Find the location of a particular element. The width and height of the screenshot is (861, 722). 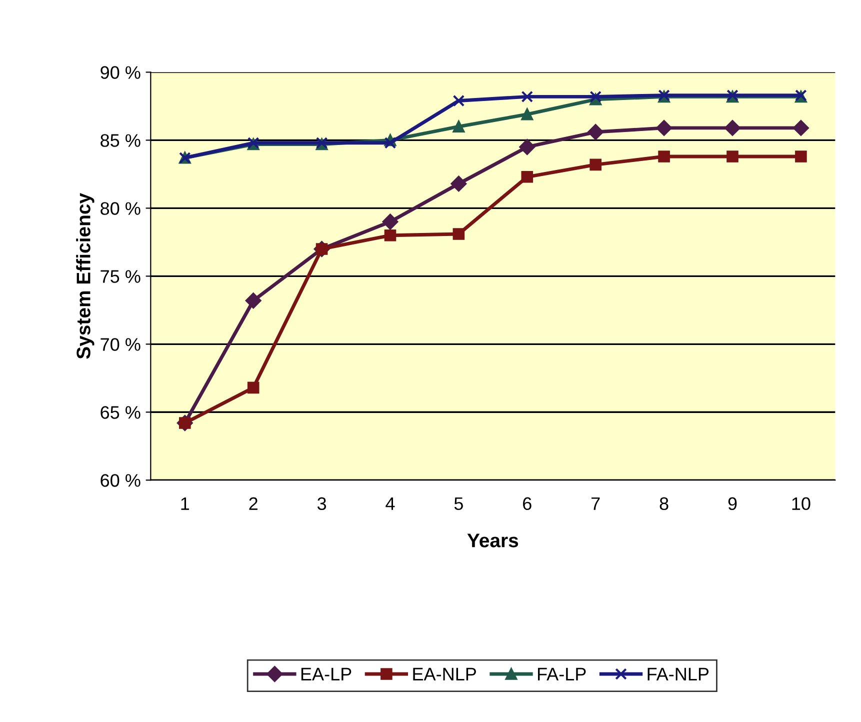

y-axis-title: System Efficiency is located at coordinates (85, 276).